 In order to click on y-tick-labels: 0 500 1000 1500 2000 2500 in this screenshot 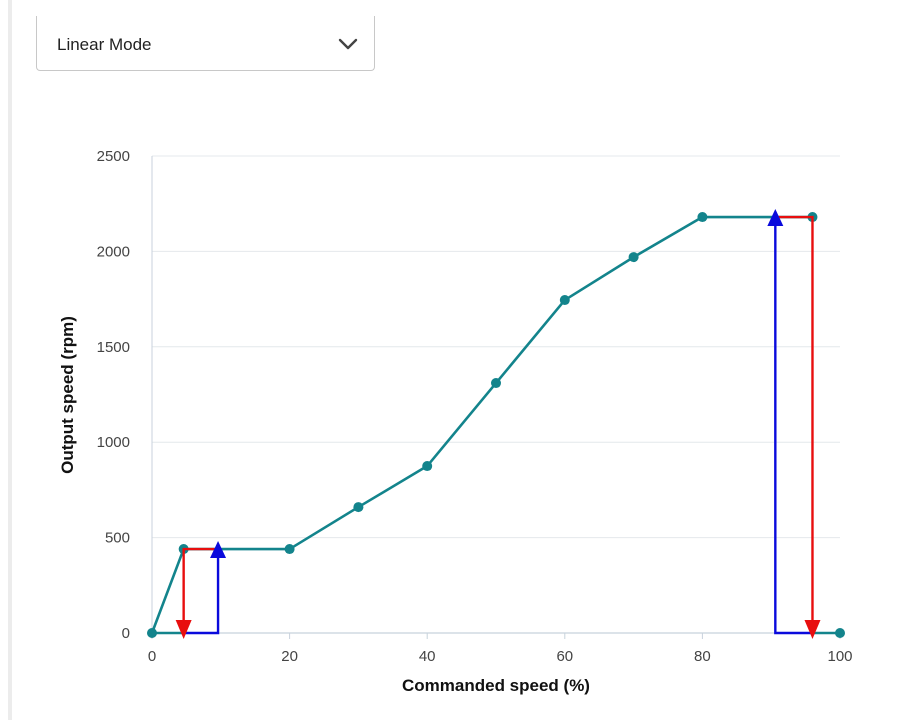, I will do `click(113, 395)`.